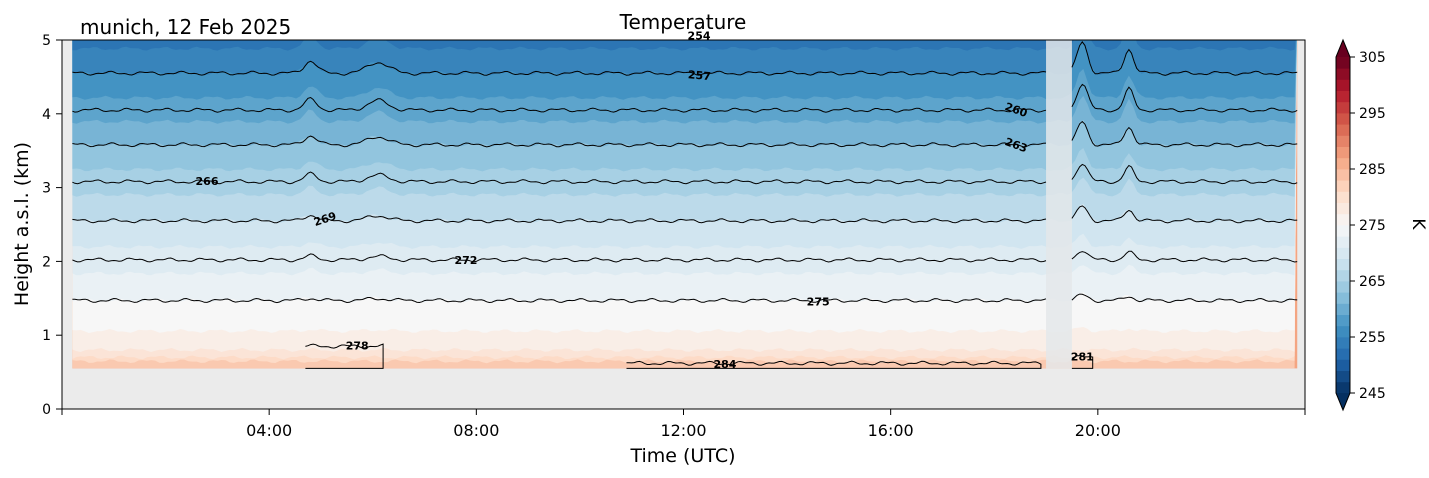 Image resolution: width=1429 pixels, height=478 pixels. Describe the element at coordinates (1372, 338) in the screenshot. I see `colorbar-tick-label: 255` at that location.